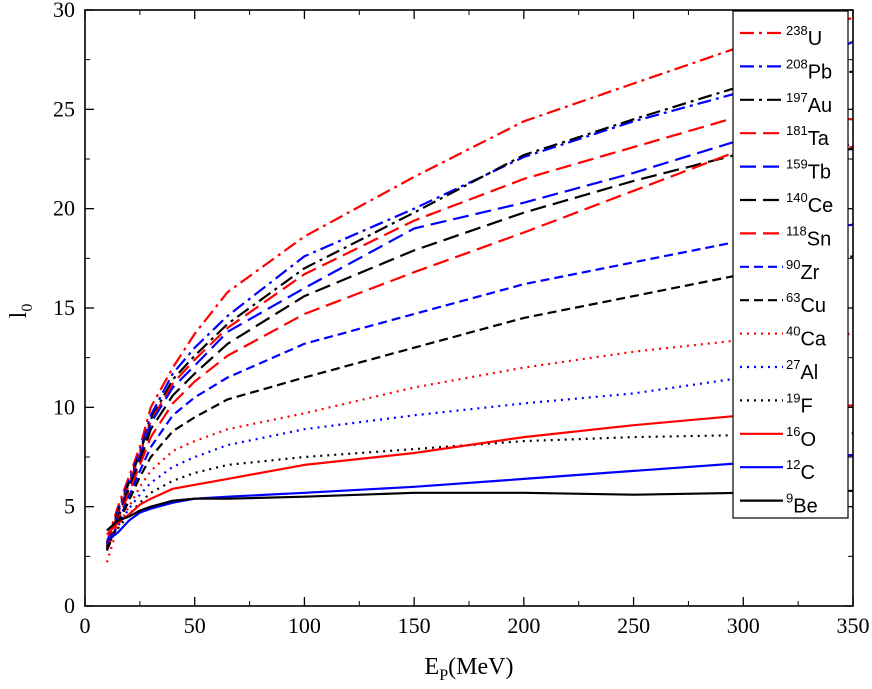 The width and height of the screenshot is (872, 689). I want to click on legend-element-symbol: O, so click(808, 440).